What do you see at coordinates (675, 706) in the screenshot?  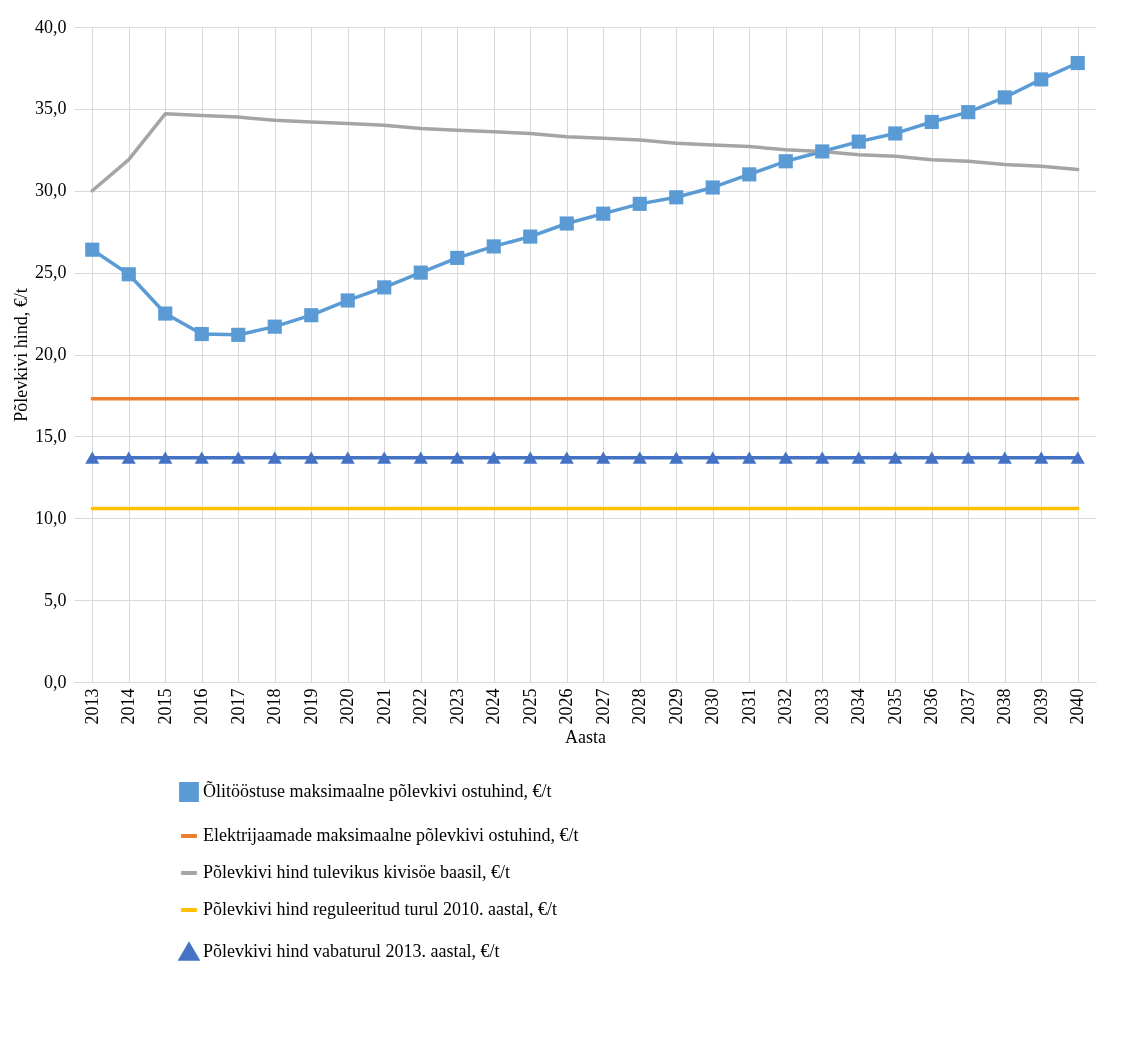 I see `x-tick-label: 2029` at bounding box center [675, 706].